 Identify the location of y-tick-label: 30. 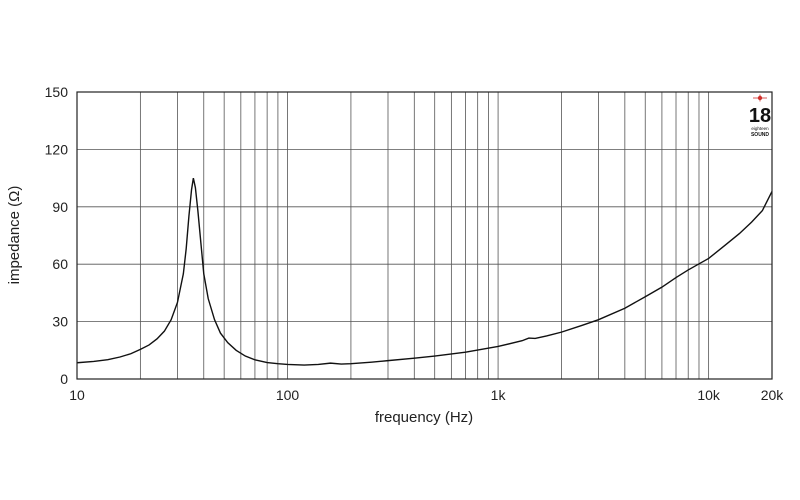
(60, 322).